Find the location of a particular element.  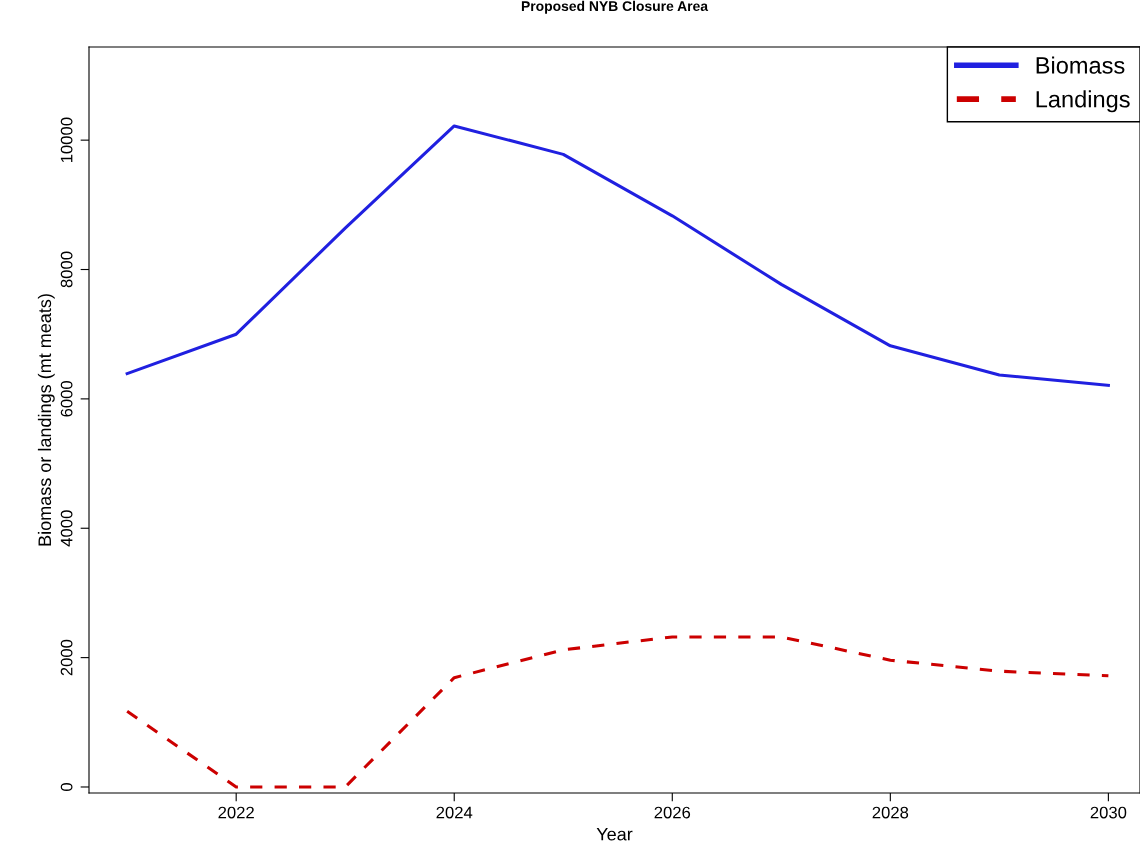

y-tick-label: 0 is located at coordinates (66, 787).